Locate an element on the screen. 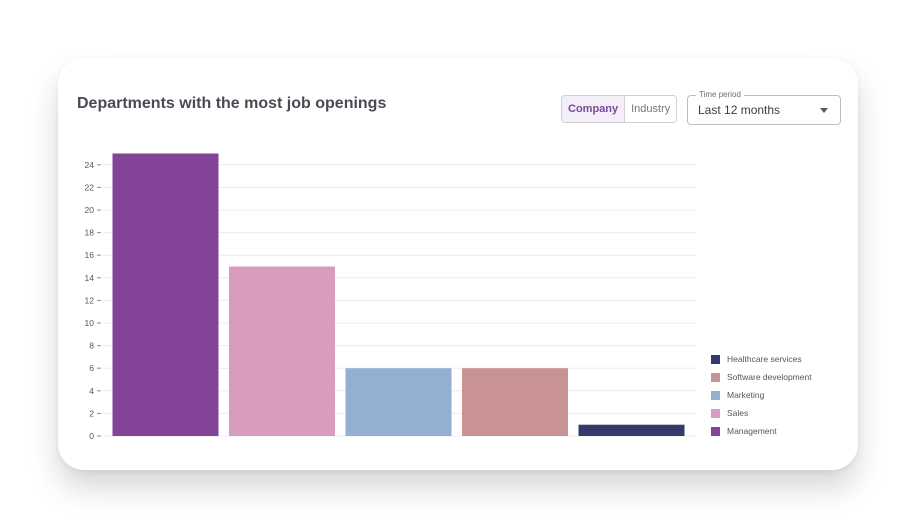 The height and width of the screenshot is (530, 916). legend-item: Management is located at coordinates (761, 431).